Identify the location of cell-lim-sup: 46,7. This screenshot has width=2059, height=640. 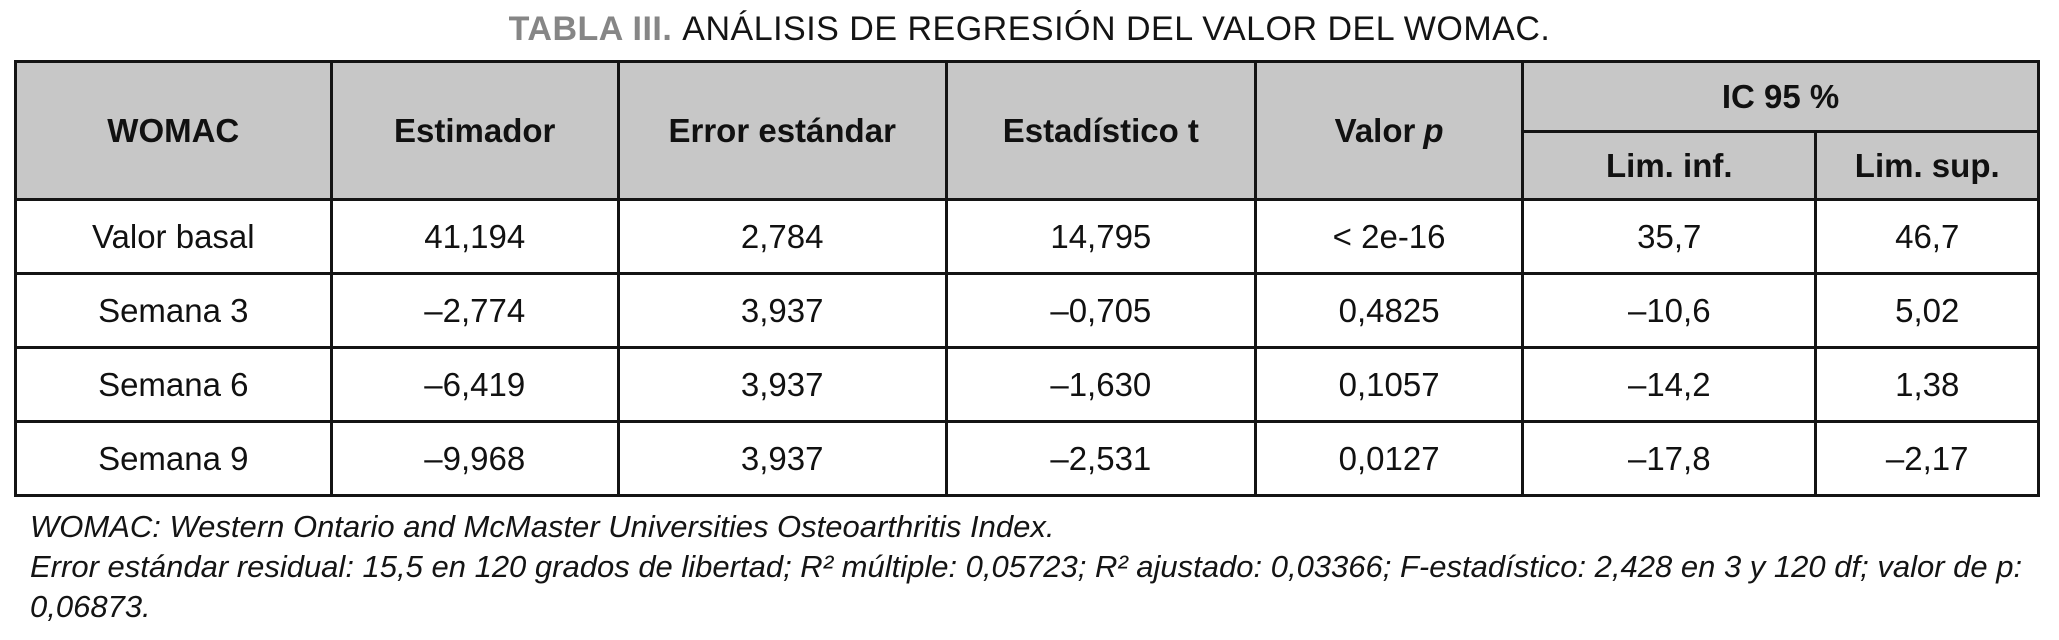
(1927, 236).